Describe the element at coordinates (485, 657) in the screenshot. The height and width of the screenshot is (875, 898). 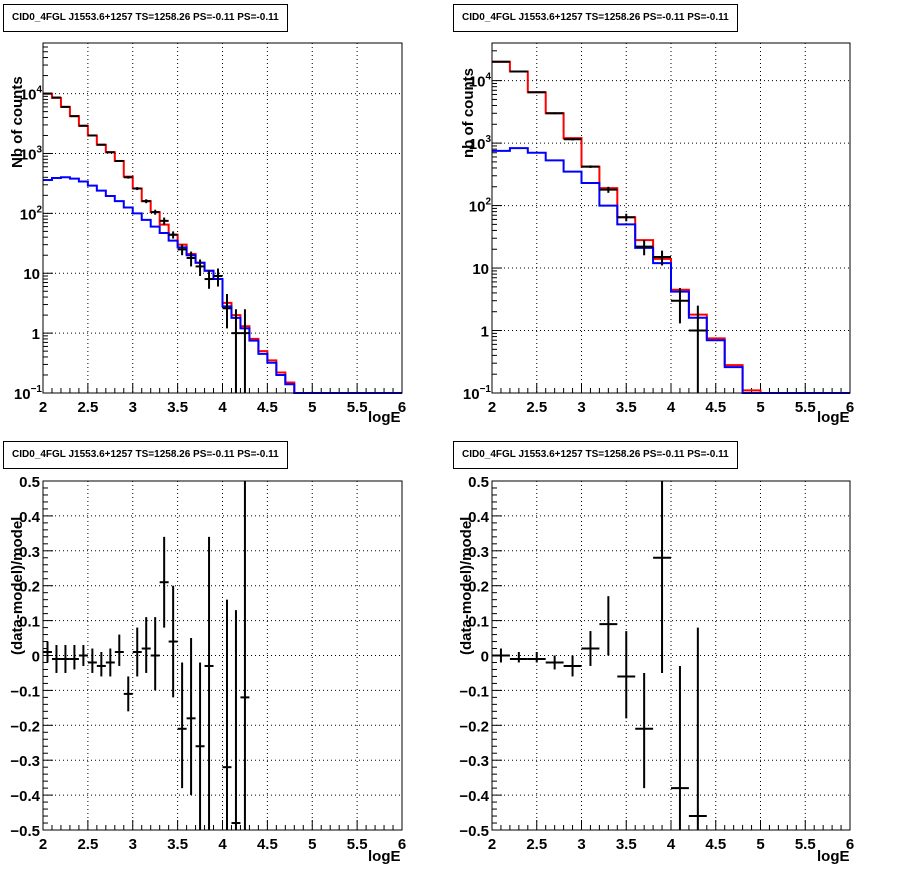
I see `y-tick-label: 0` at that location.